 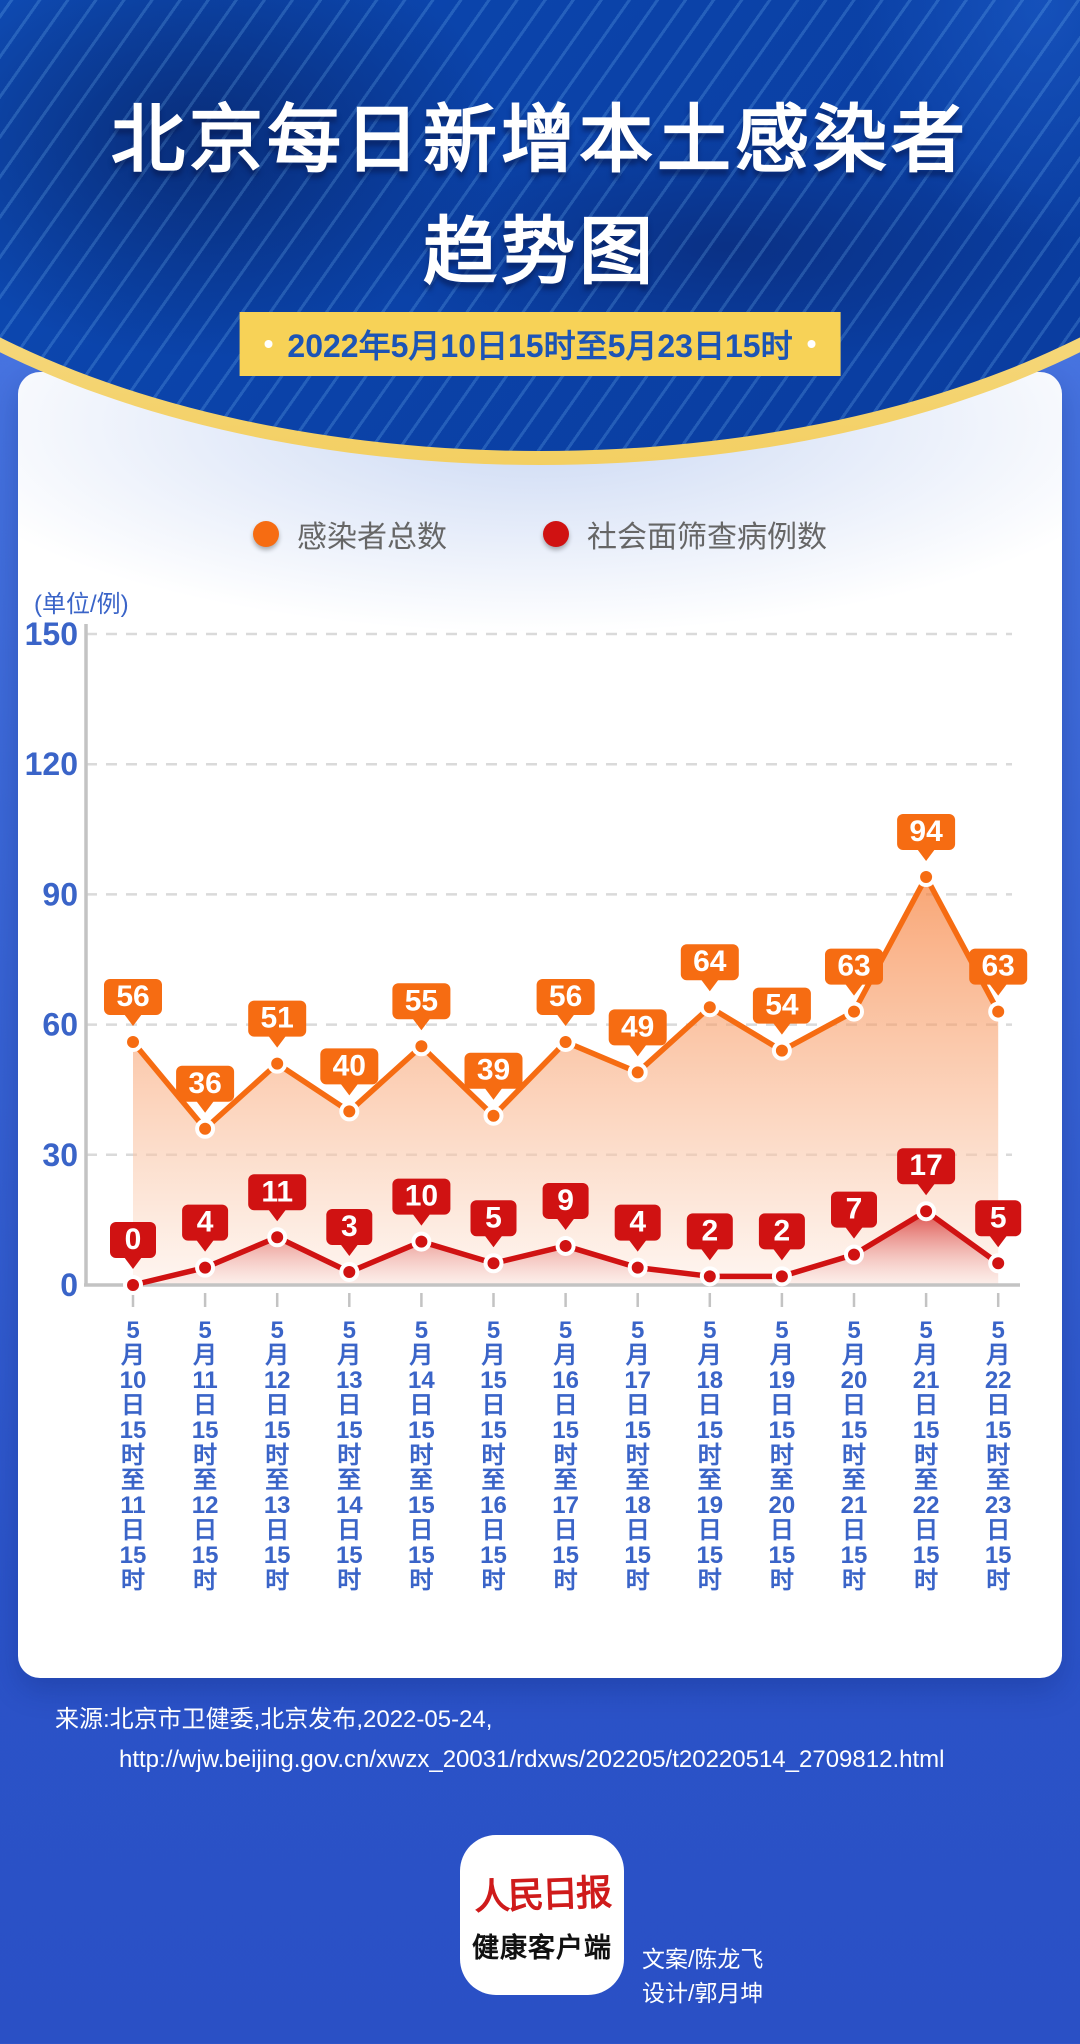 What do you see at coordinates (556, 534) in the screenshot?
I see `legend-dot-red-icon` at bounding box center [556, 534].